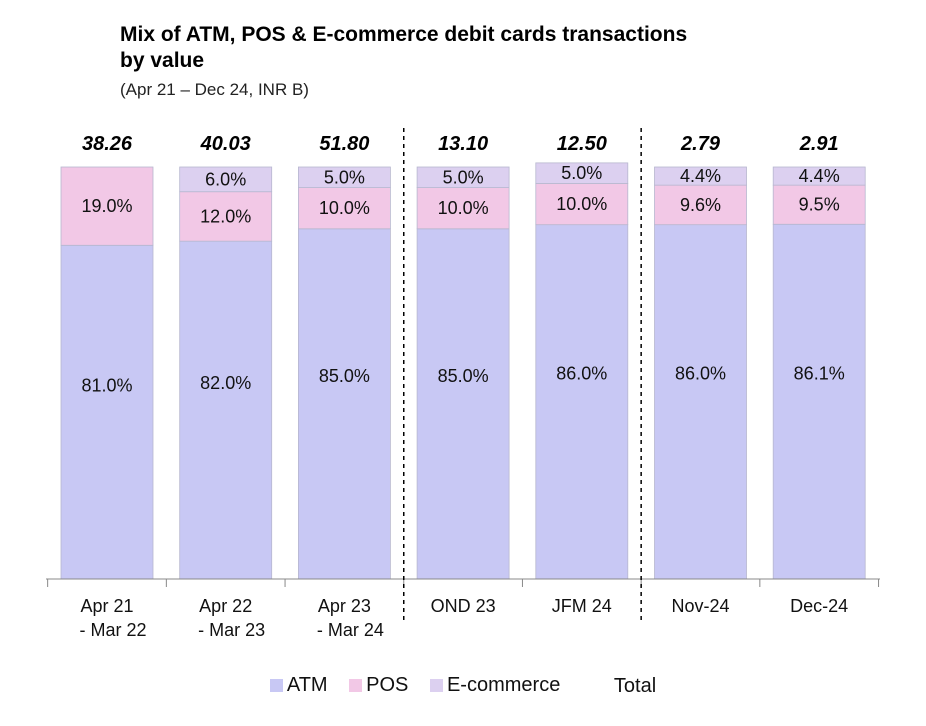 The image size is (926, 726). I want to click on data-label-atm-5: 86.0%, so click(700, 373).